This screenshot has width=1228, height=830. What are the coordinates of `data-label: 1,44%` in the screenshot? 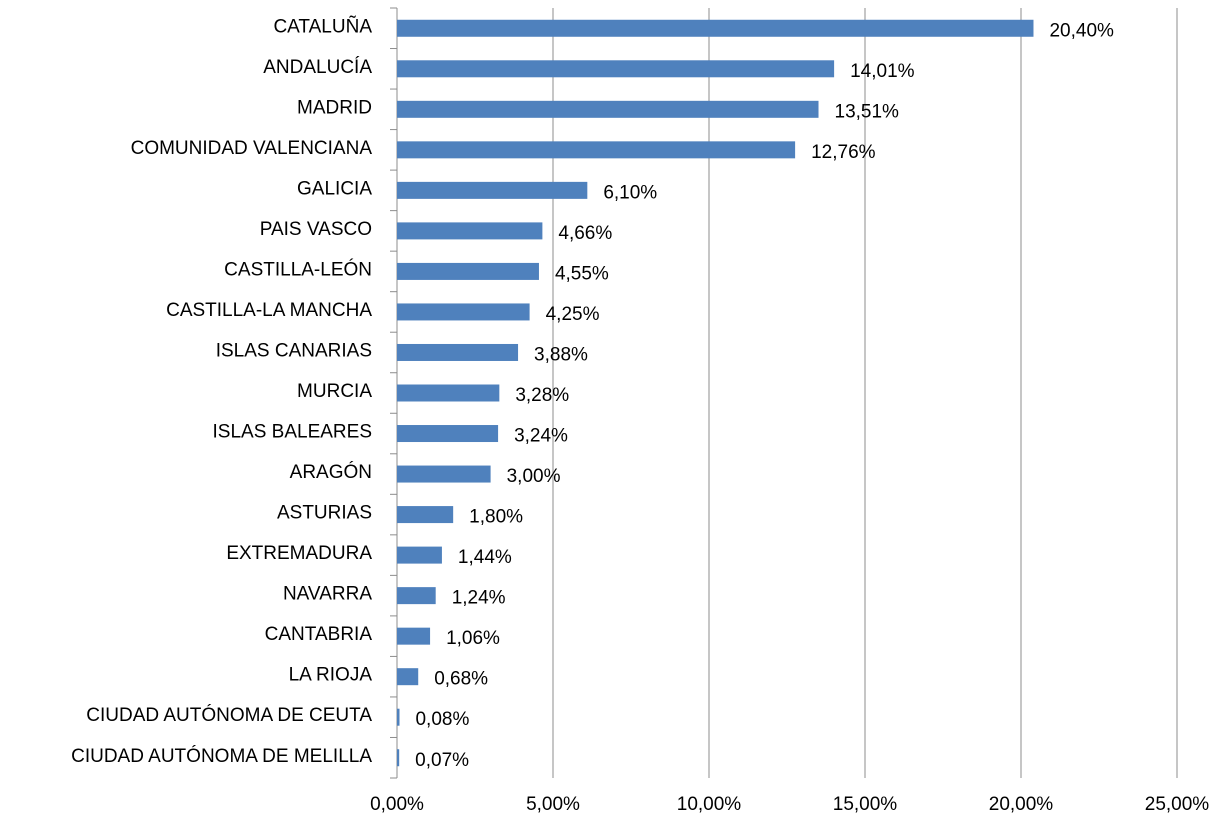 It's located at (485, 557).